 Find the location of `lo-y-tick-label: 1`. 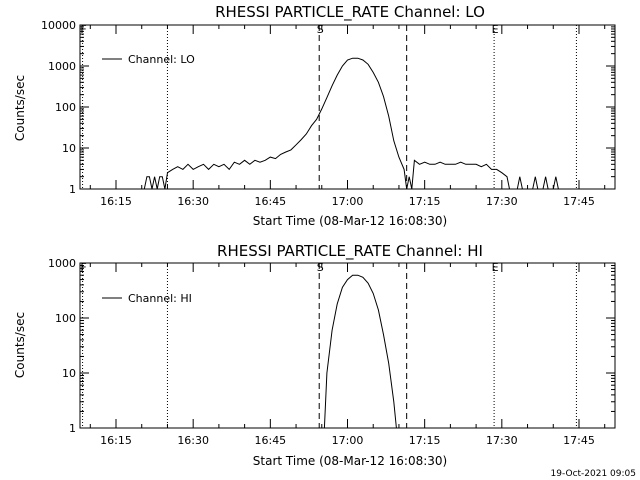

lo-y-tick-label: 1 is located at coordinates (72, 189).